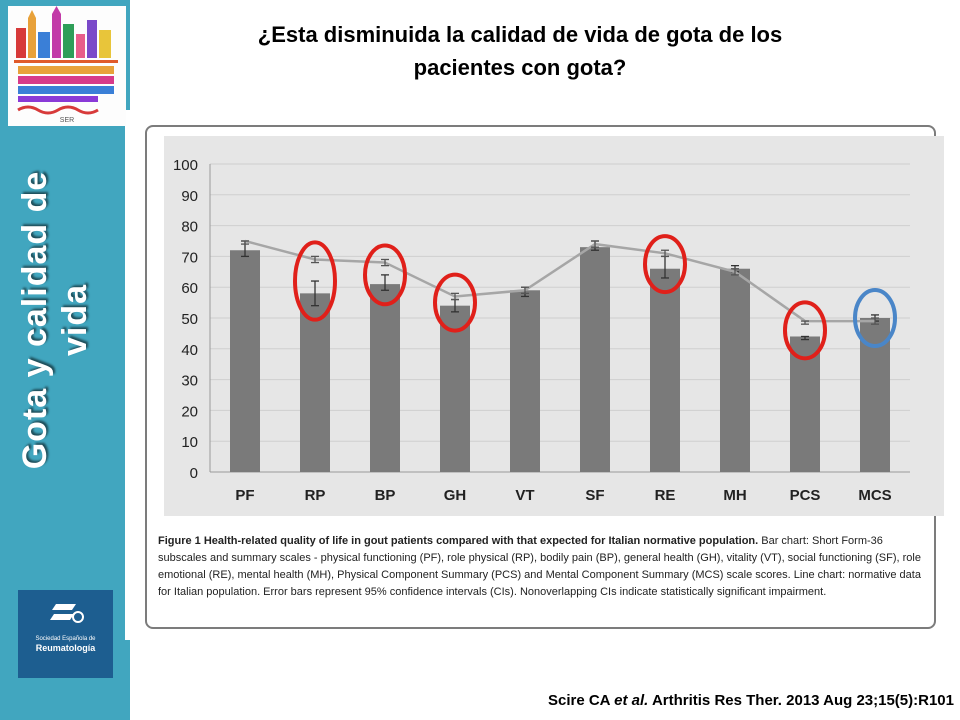 The height and width of the screenshot is (720, 960). What do you see at coordinates (315, 382) in the screenshot?
I see `bar-rp` at bounding box center [315, 382].